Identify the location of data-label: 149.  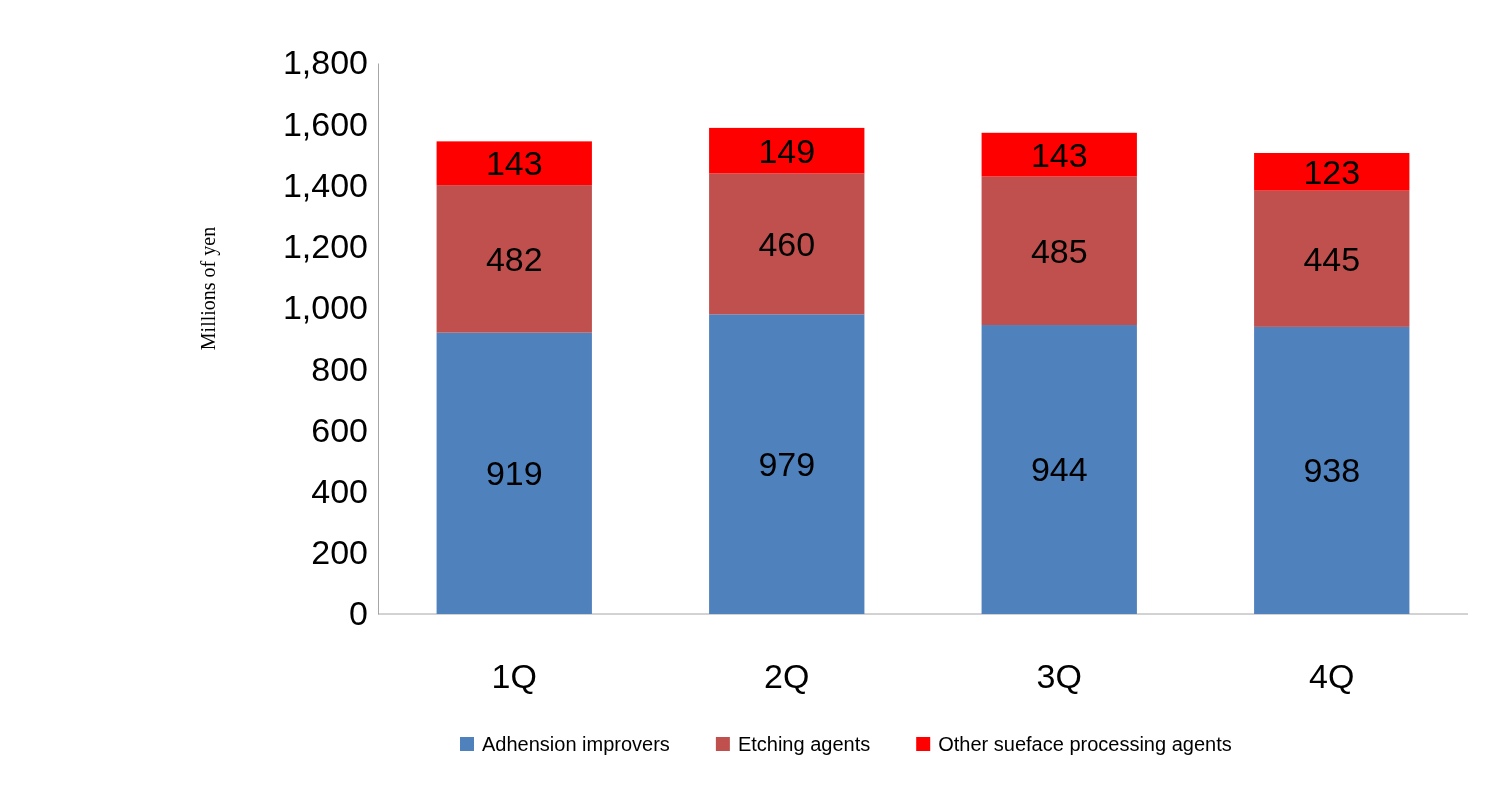
(787, 150).